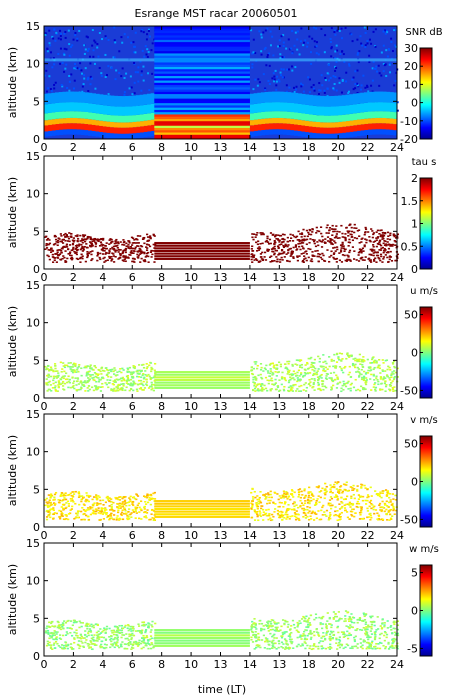  I want to click on x-tick-label: 8, so click(161, 535).